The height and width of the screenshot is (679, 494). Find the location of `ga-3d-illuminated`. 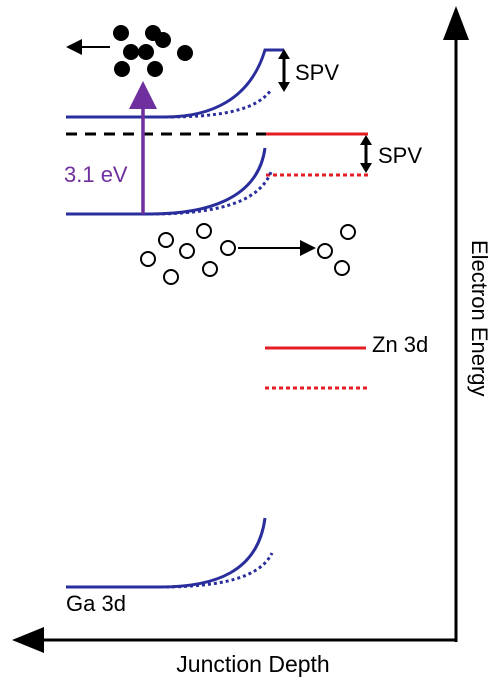

ga-3d-illuminated is located at coordinates (216, 570).